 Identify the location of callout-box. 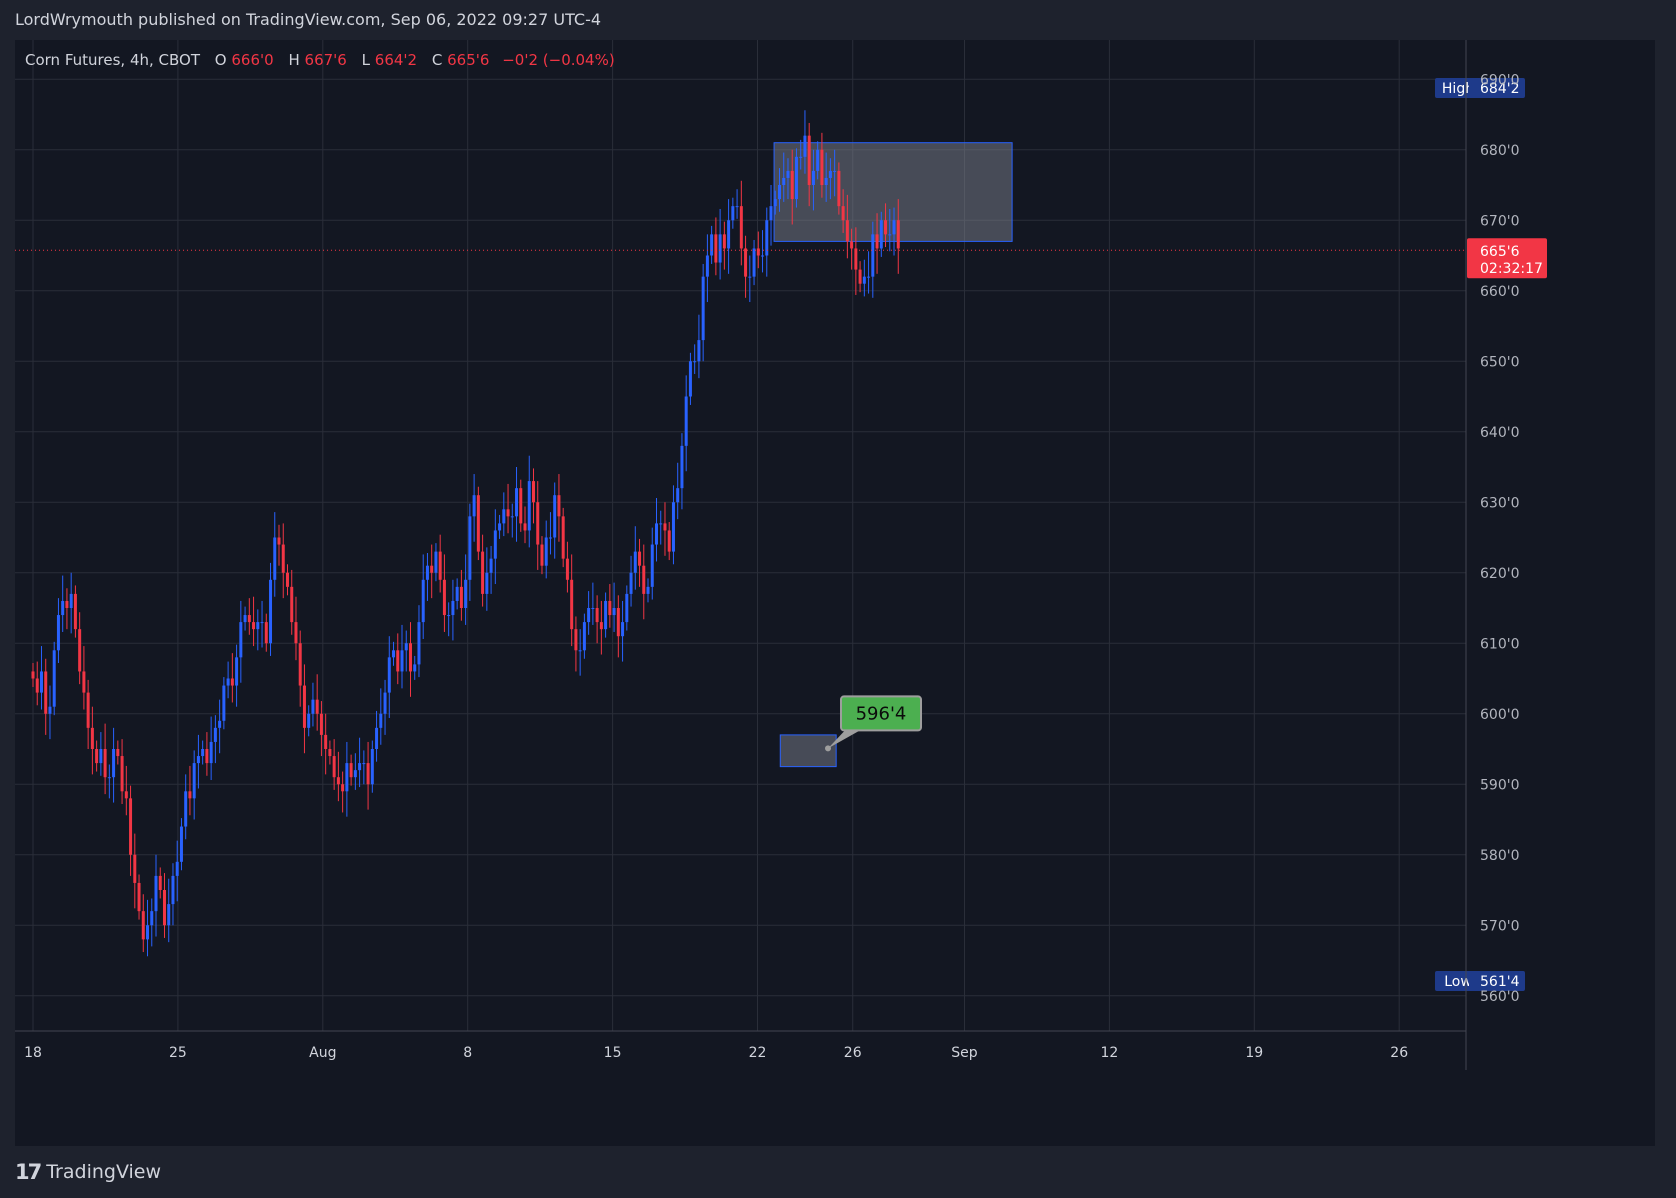
(881, 713).